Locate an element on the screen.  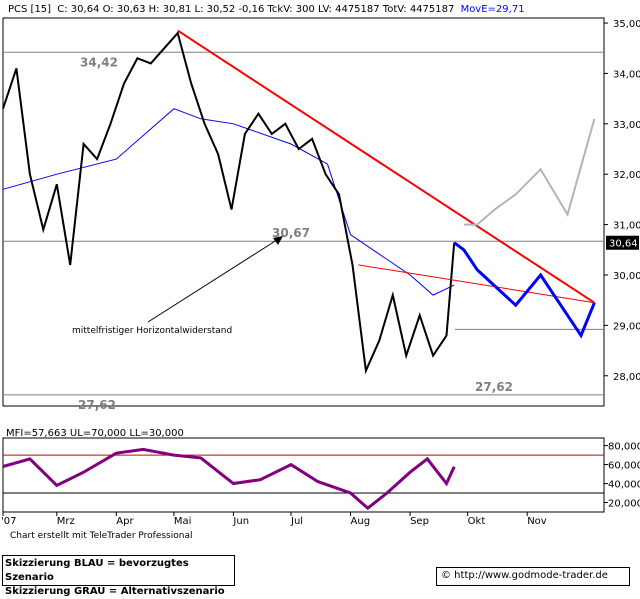
x-tick-label: Mai is located at coordinates (183, 521).